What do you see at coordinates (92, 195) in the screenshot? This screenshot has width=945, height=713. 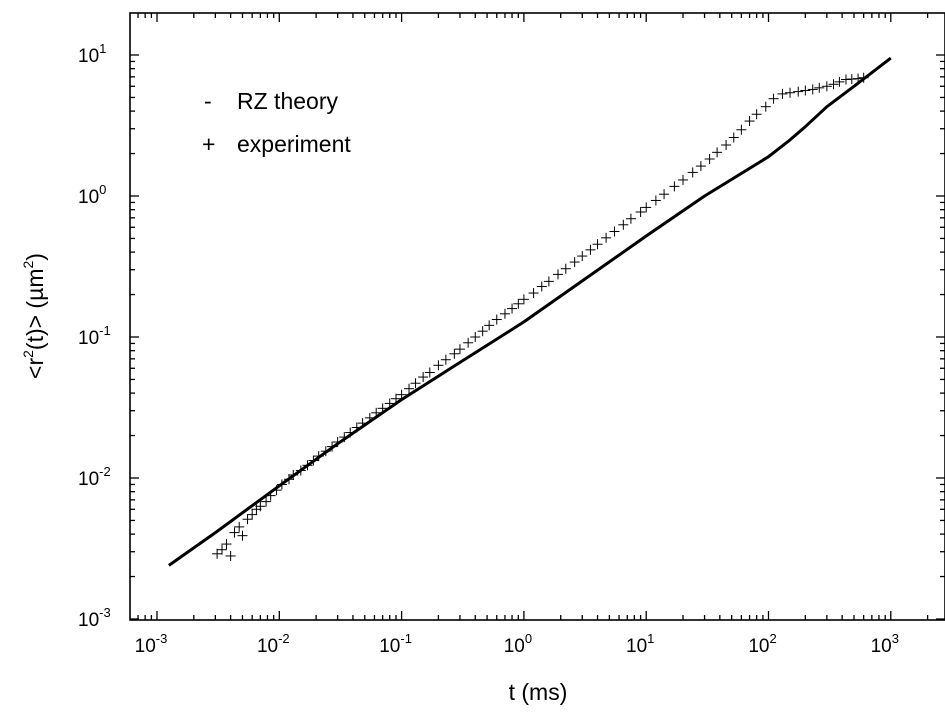 I see `y-tick-label: 10⁰` at bounding box center [92, 195].